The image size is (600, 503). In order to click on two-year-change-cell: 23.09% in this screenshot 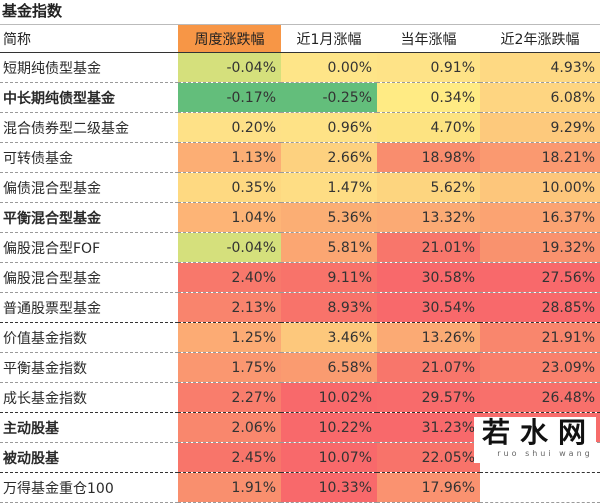, I will do `click(540, 367)`.